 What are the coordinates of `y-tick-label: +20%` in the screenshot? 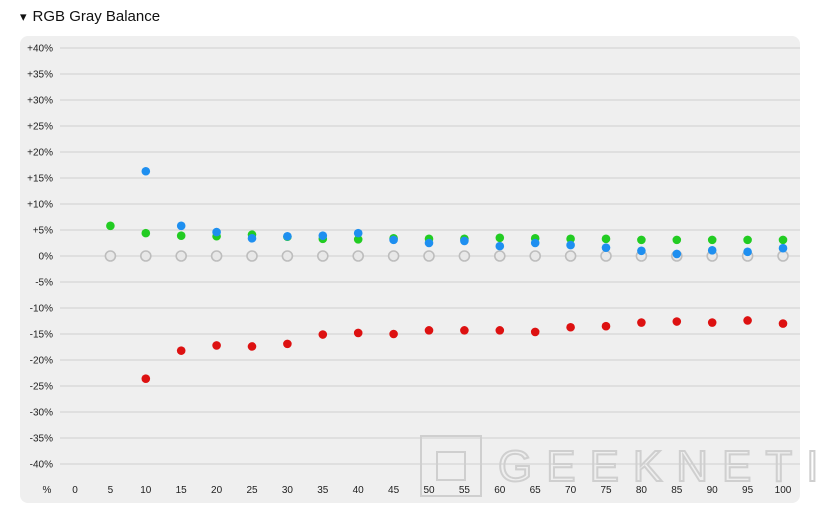 It's located at (40, 153).